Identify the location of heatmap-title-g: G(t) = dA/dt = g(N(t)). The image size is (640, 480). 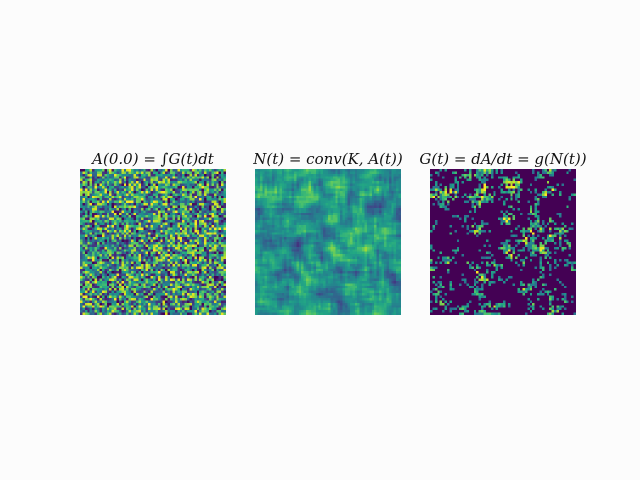
(503, 159).